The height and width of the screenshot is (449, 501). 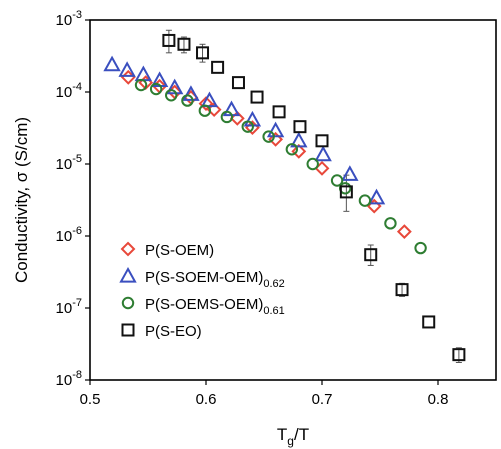 What do you see at coordinates (69, 235) in the screenshot?
I see `y-tick-label: 10⁻⁶` at bounding box center [69, 235].